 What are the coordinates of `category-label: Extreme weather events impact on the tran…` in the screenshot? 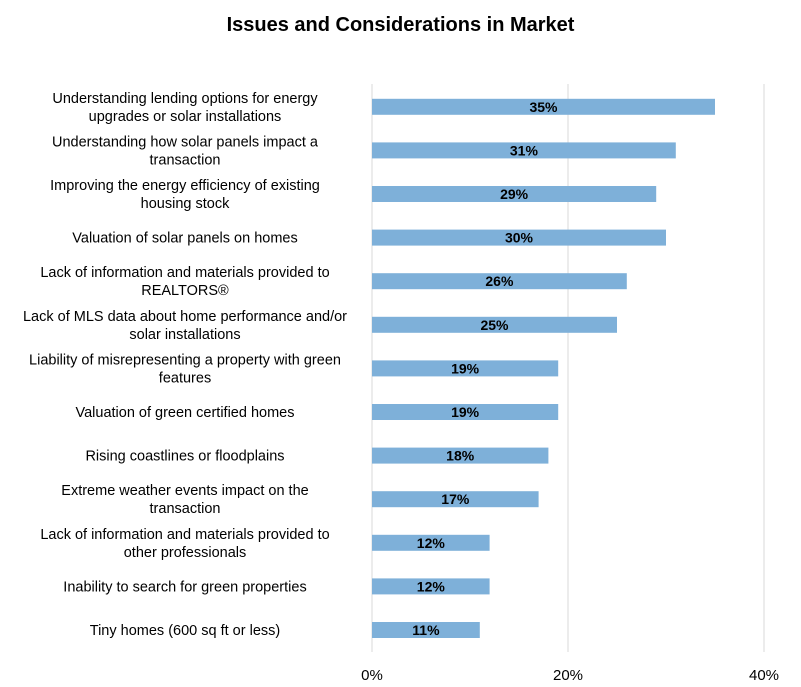 It's located at (184, 500).